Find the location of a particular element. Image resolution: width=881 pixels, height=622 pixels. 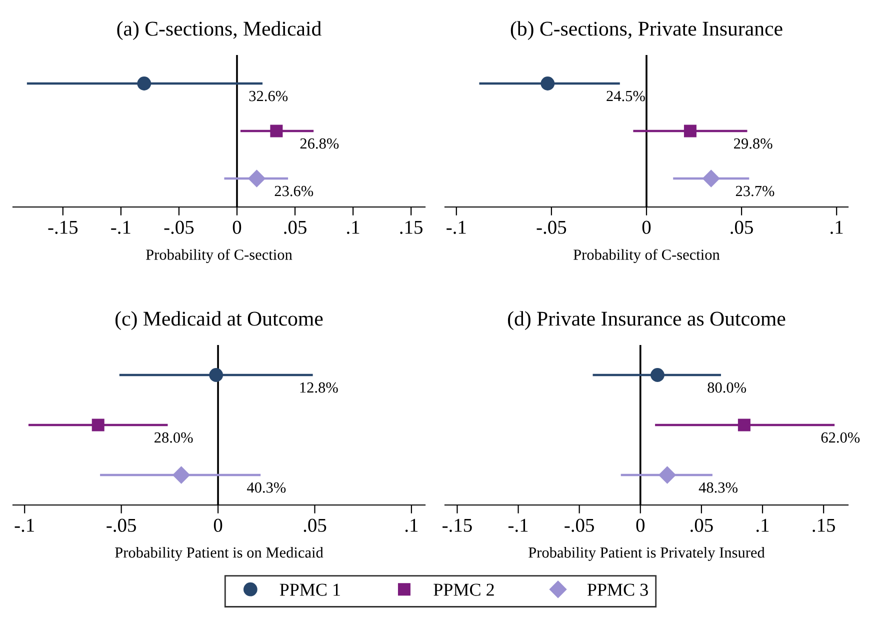

annotation: 26.8% is located at coordinates (319, 143).